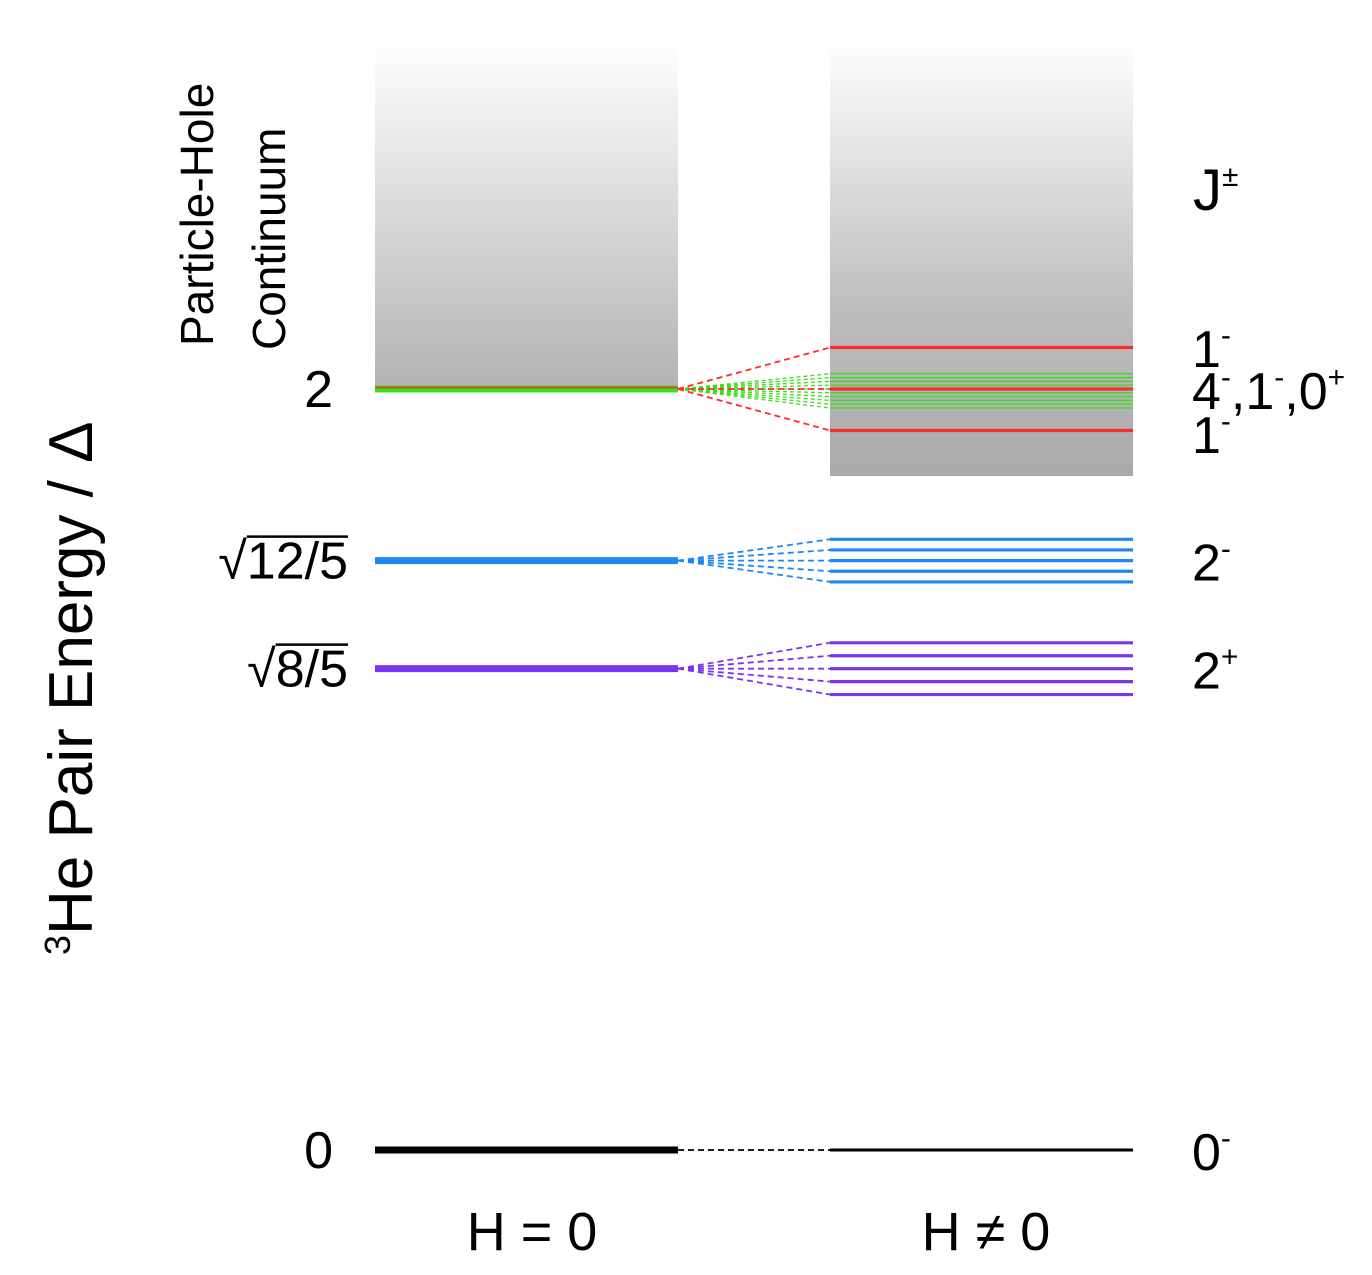 Image resolution: width=1372 pixels, height=1275 pixels. Describe the element at coordinates (1305, 392) in the screenshot. I see `j-label-value: ,0` at that location.